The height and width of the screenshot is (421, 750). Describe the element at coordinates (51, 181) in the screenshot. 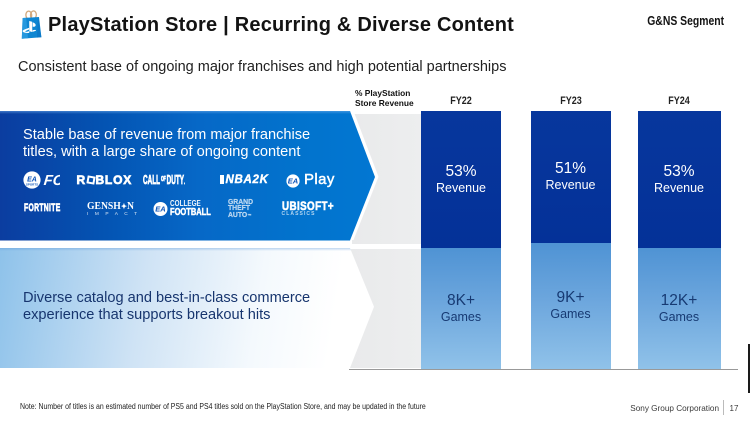

I see `svg-text: FC` at that location.